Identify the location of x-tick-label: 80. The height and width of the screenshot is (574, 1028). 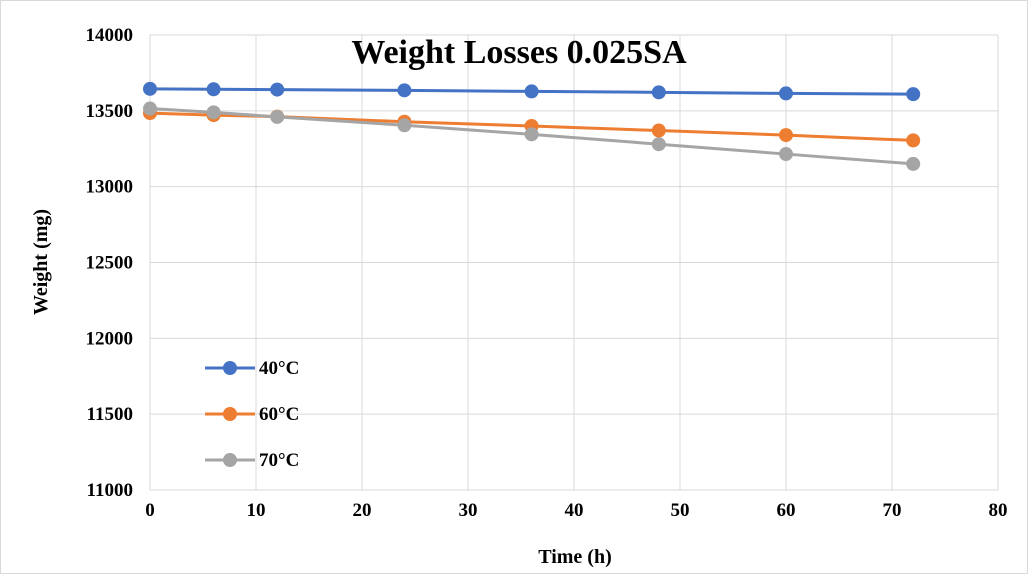
(998, 510).